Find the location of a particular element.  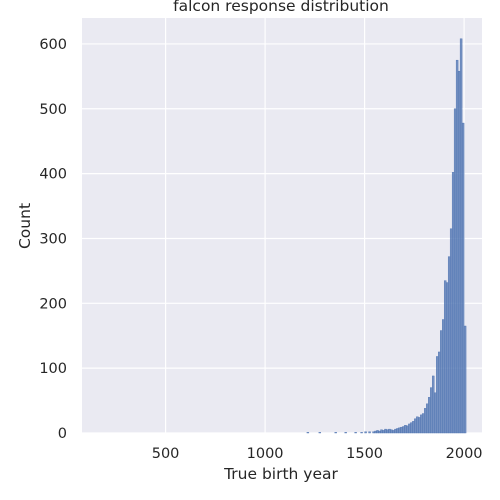

y-tick-label: 400 is located at coordinates (53, 175).